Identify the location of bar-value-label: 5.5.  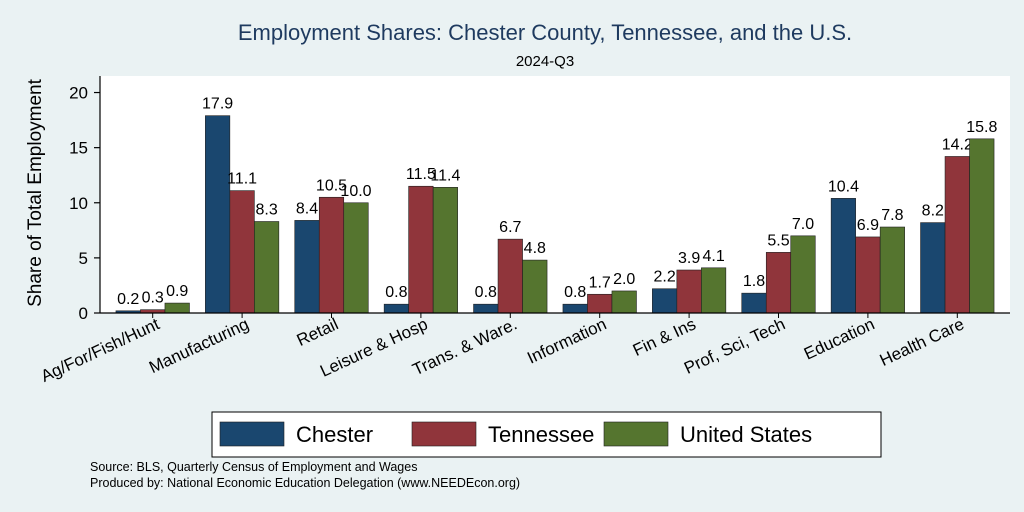
(778, 240).